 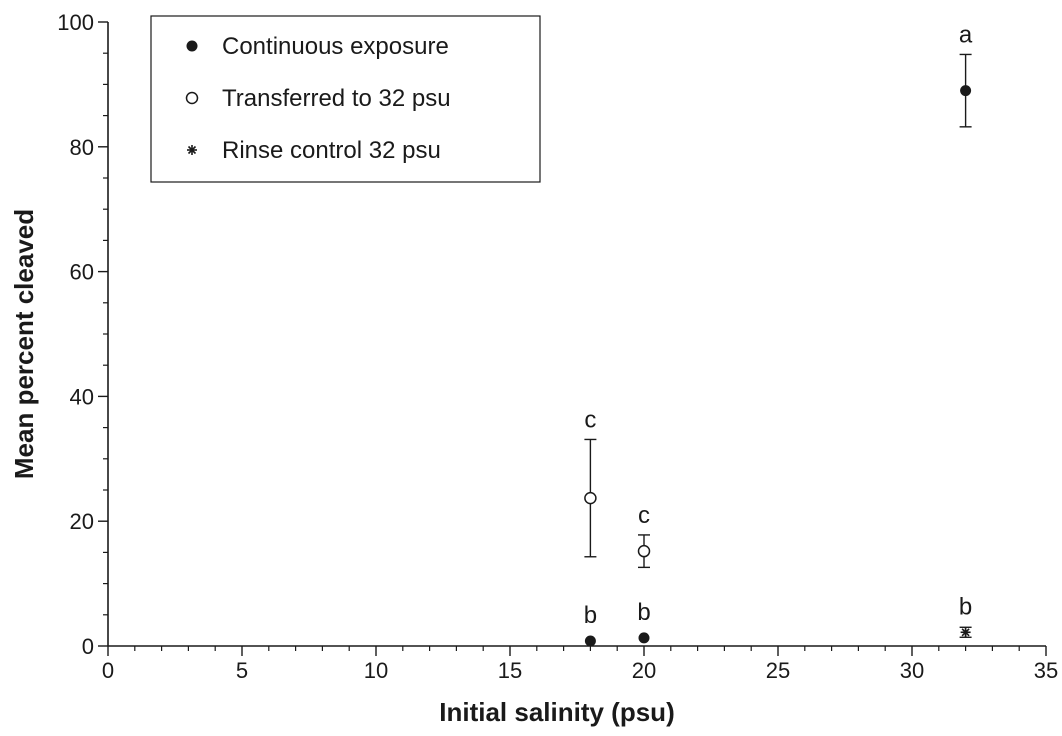 I want to click on y-tick-label: 20, so click(x=82, y=521).